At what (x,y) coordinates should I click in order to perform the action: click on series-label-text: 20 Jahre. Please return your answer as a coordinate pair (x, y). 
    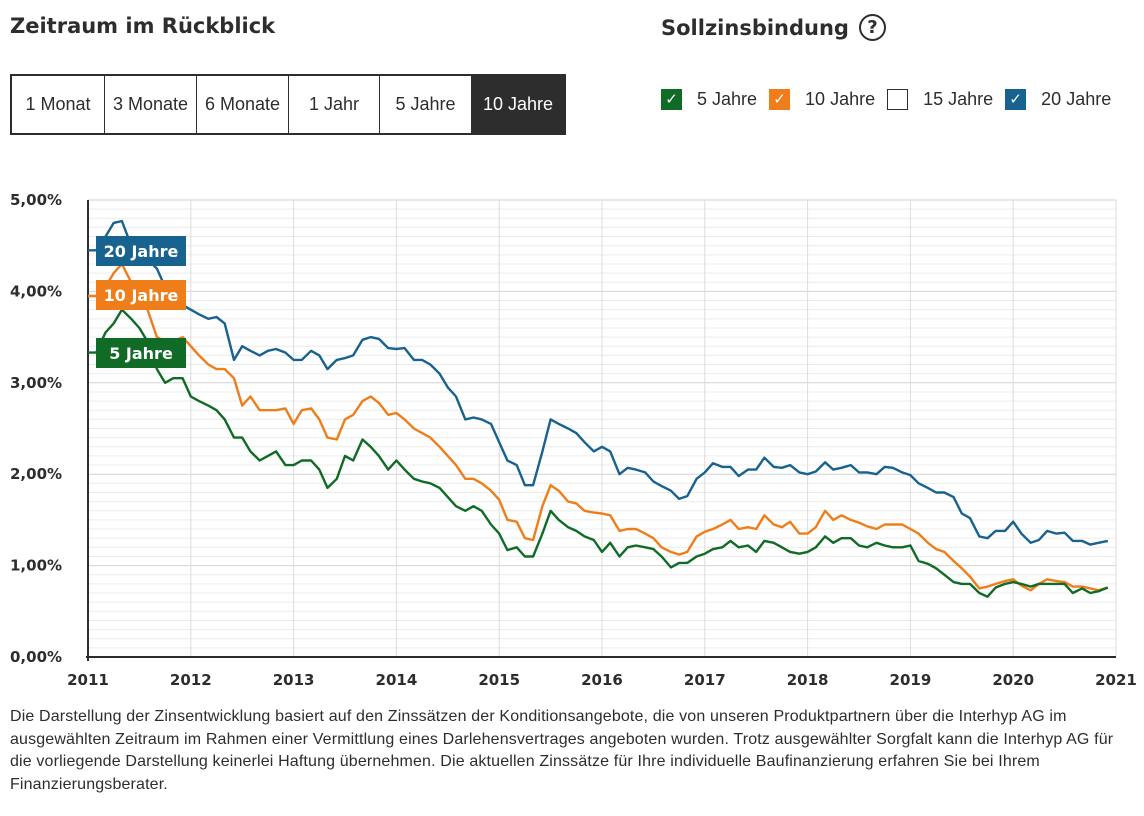
    Looking at the image, I should click on (141, 251).